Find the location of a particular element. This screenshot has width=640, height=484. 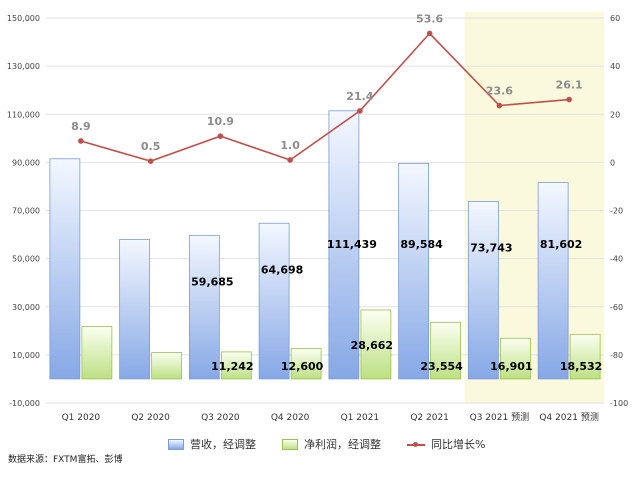

yoy-data-label: 10.9 is located at coordinates (220, 121).